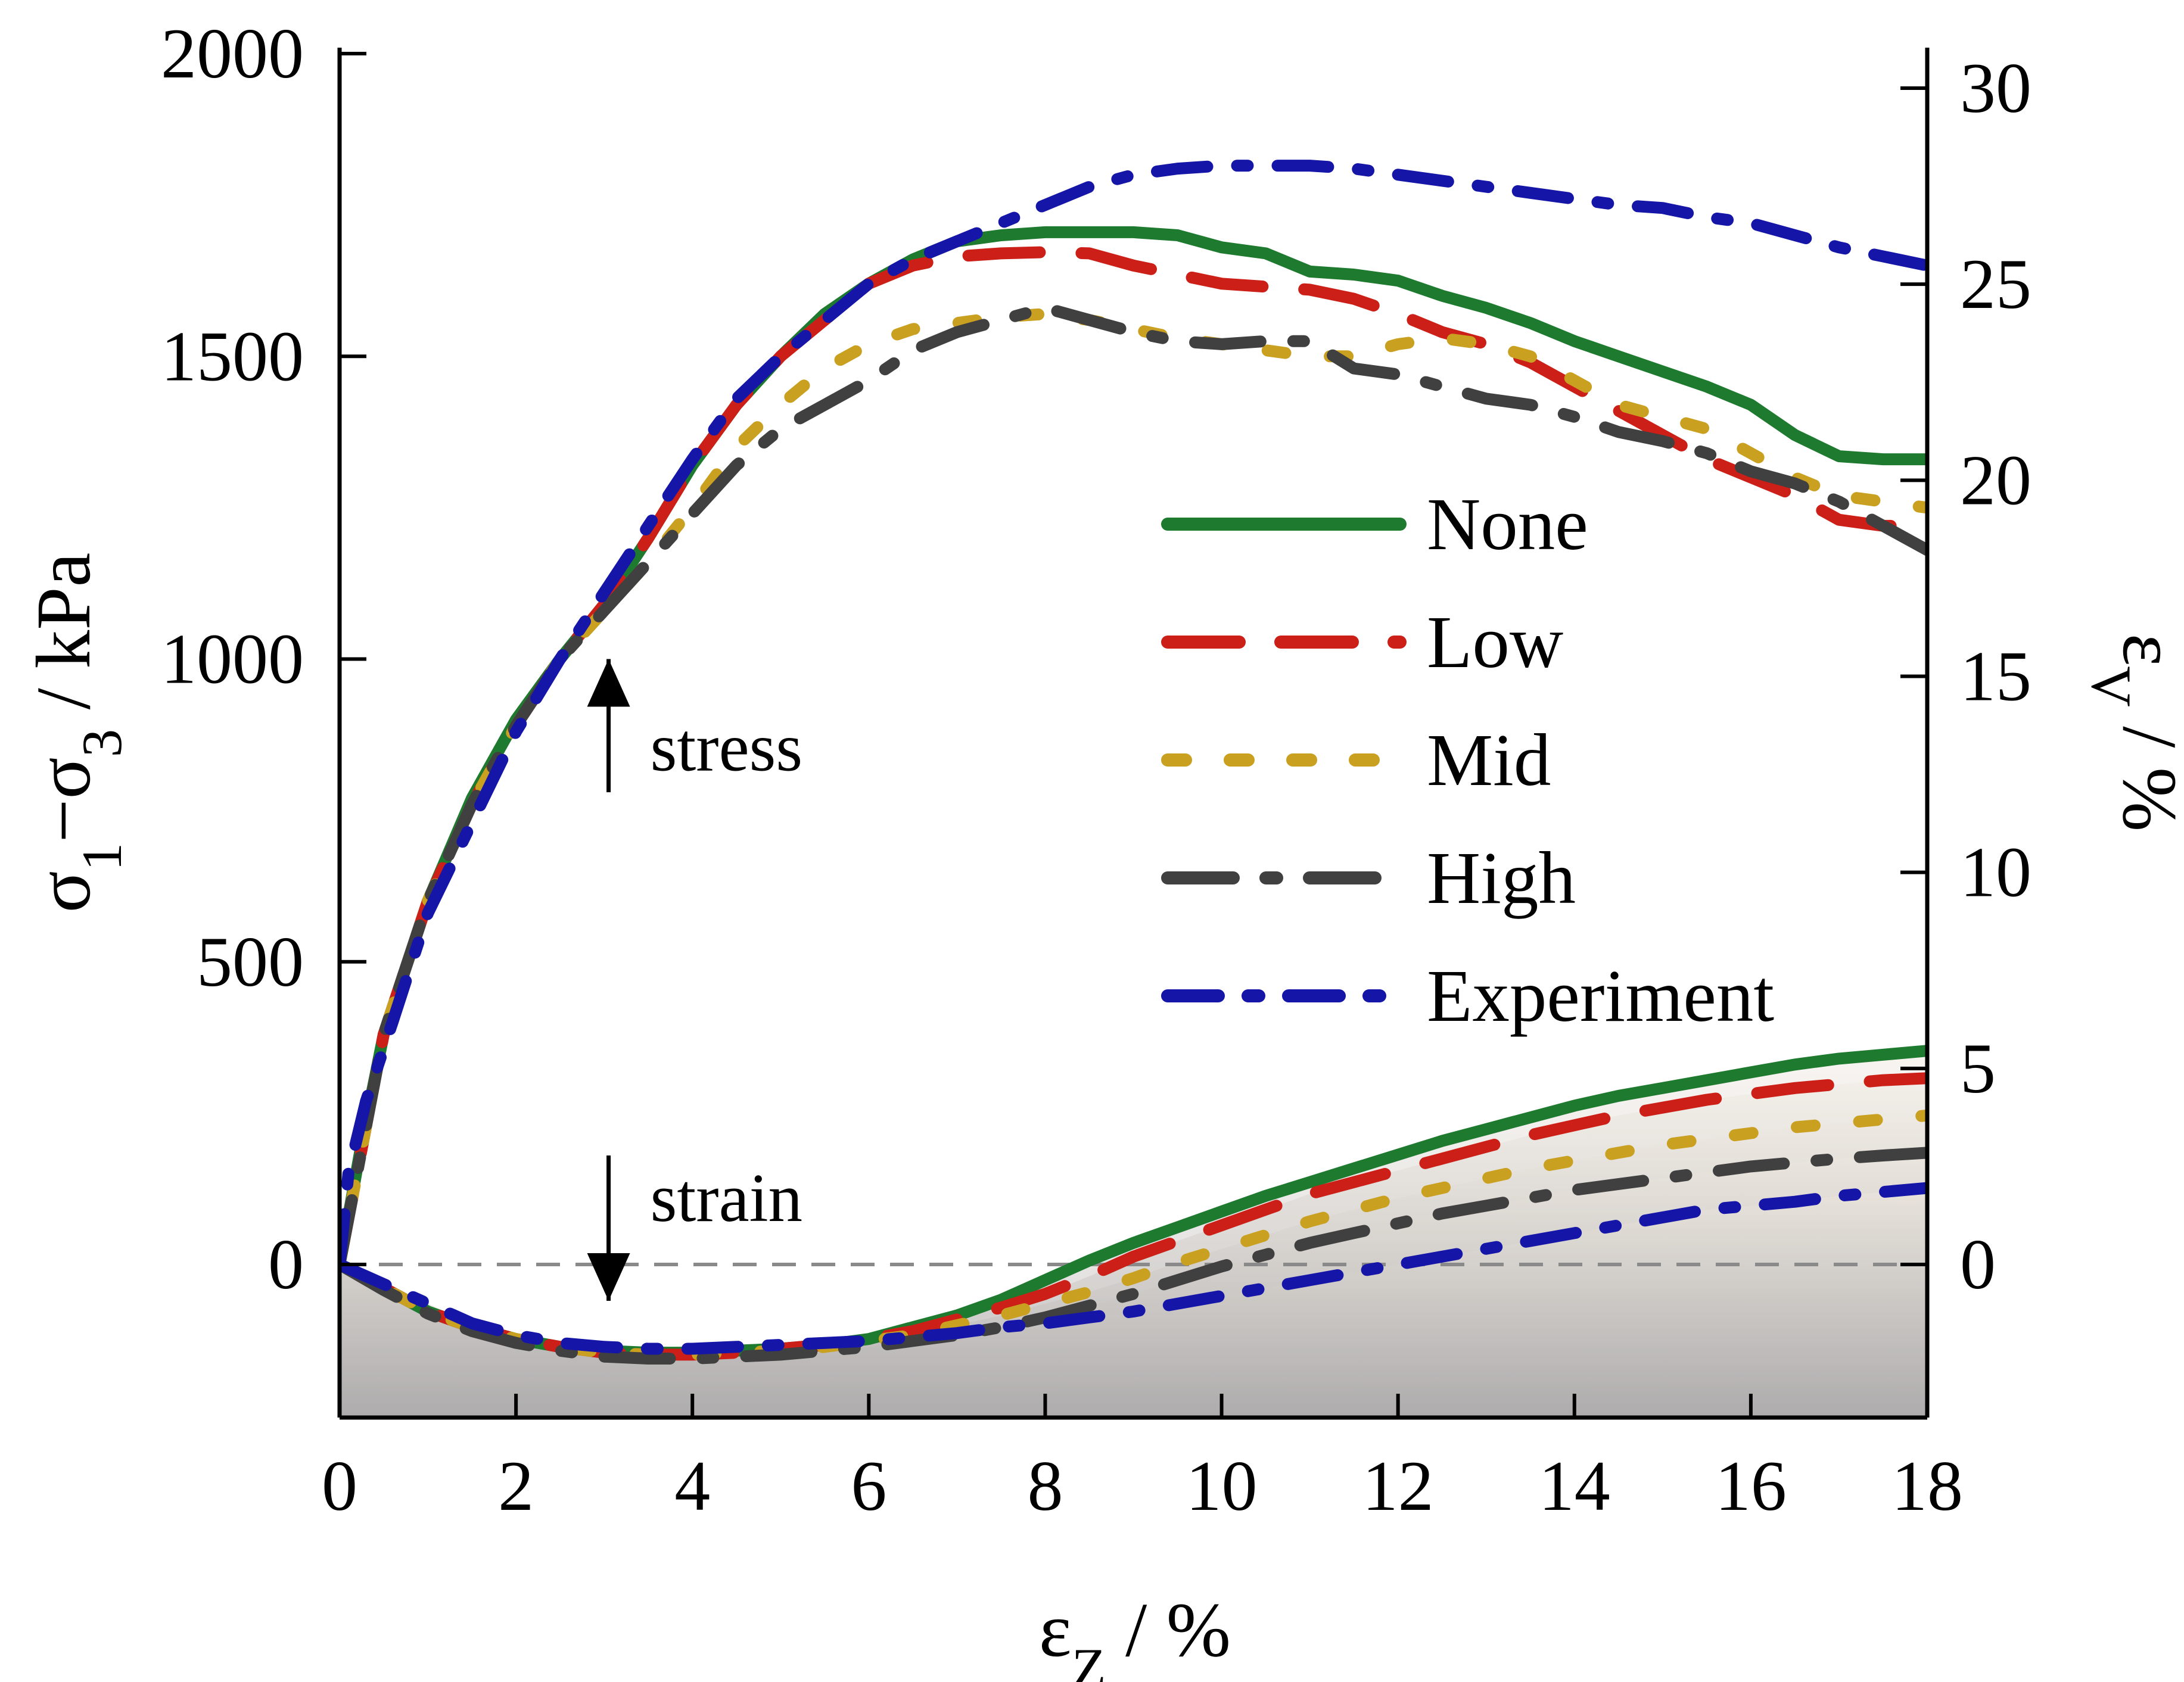 The width and height of the screenshot is (2184, 1682). Describe the element at coordinates (1356, 760) in the screenshot. I see `legend-item-mid: Mid` at that location.